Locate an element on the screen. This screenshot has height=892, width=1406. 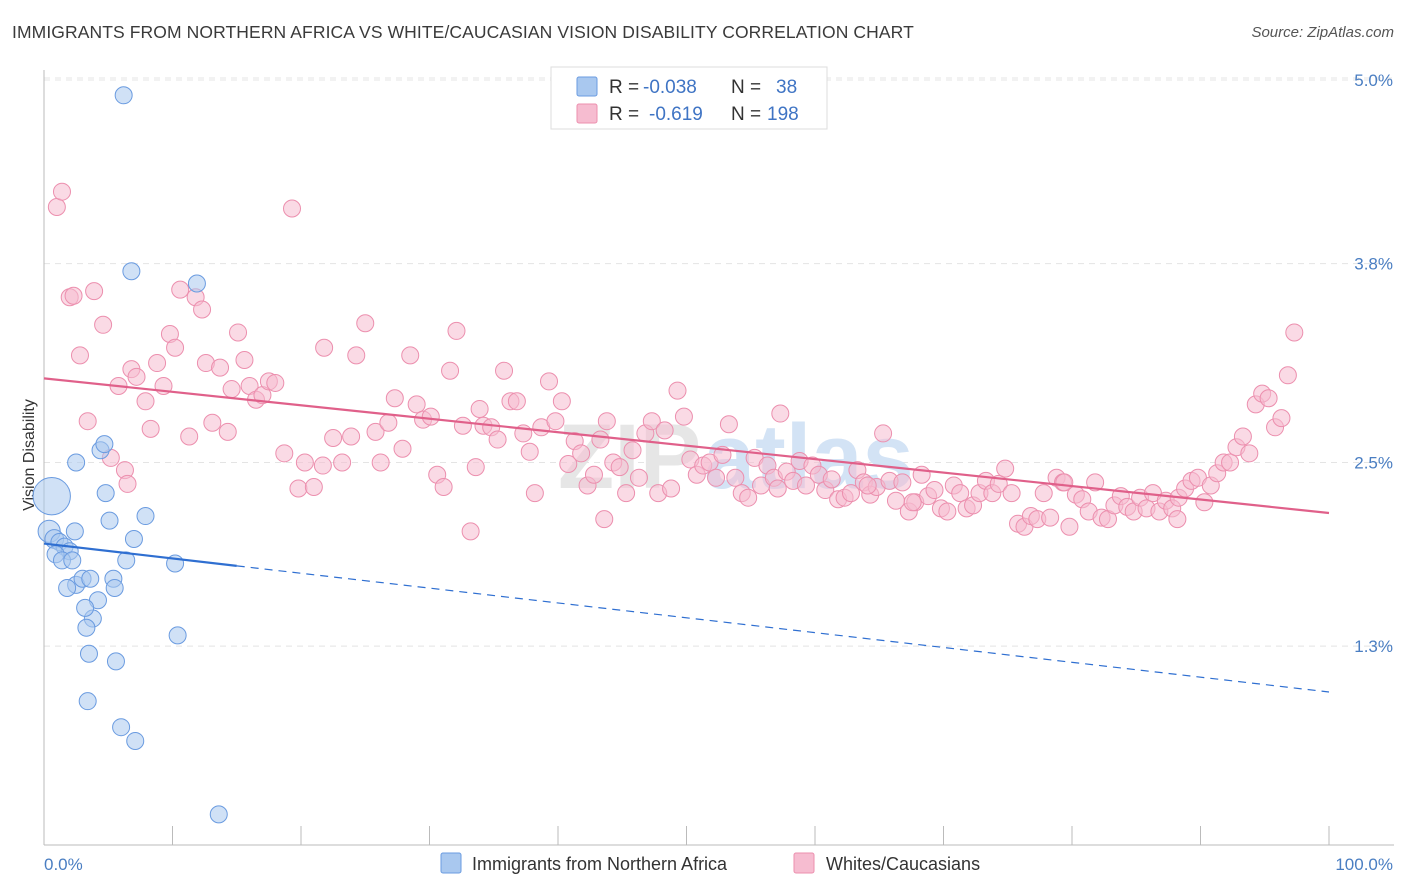
legend-r-value-1: -0.038 is located at coordinates (670, 87).